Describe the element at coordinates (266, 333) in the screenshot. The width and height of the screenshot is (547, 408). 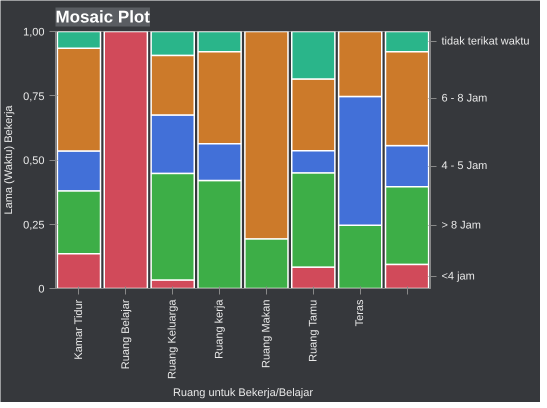
I see `x-tick-label: Ruang Makan` at that location.